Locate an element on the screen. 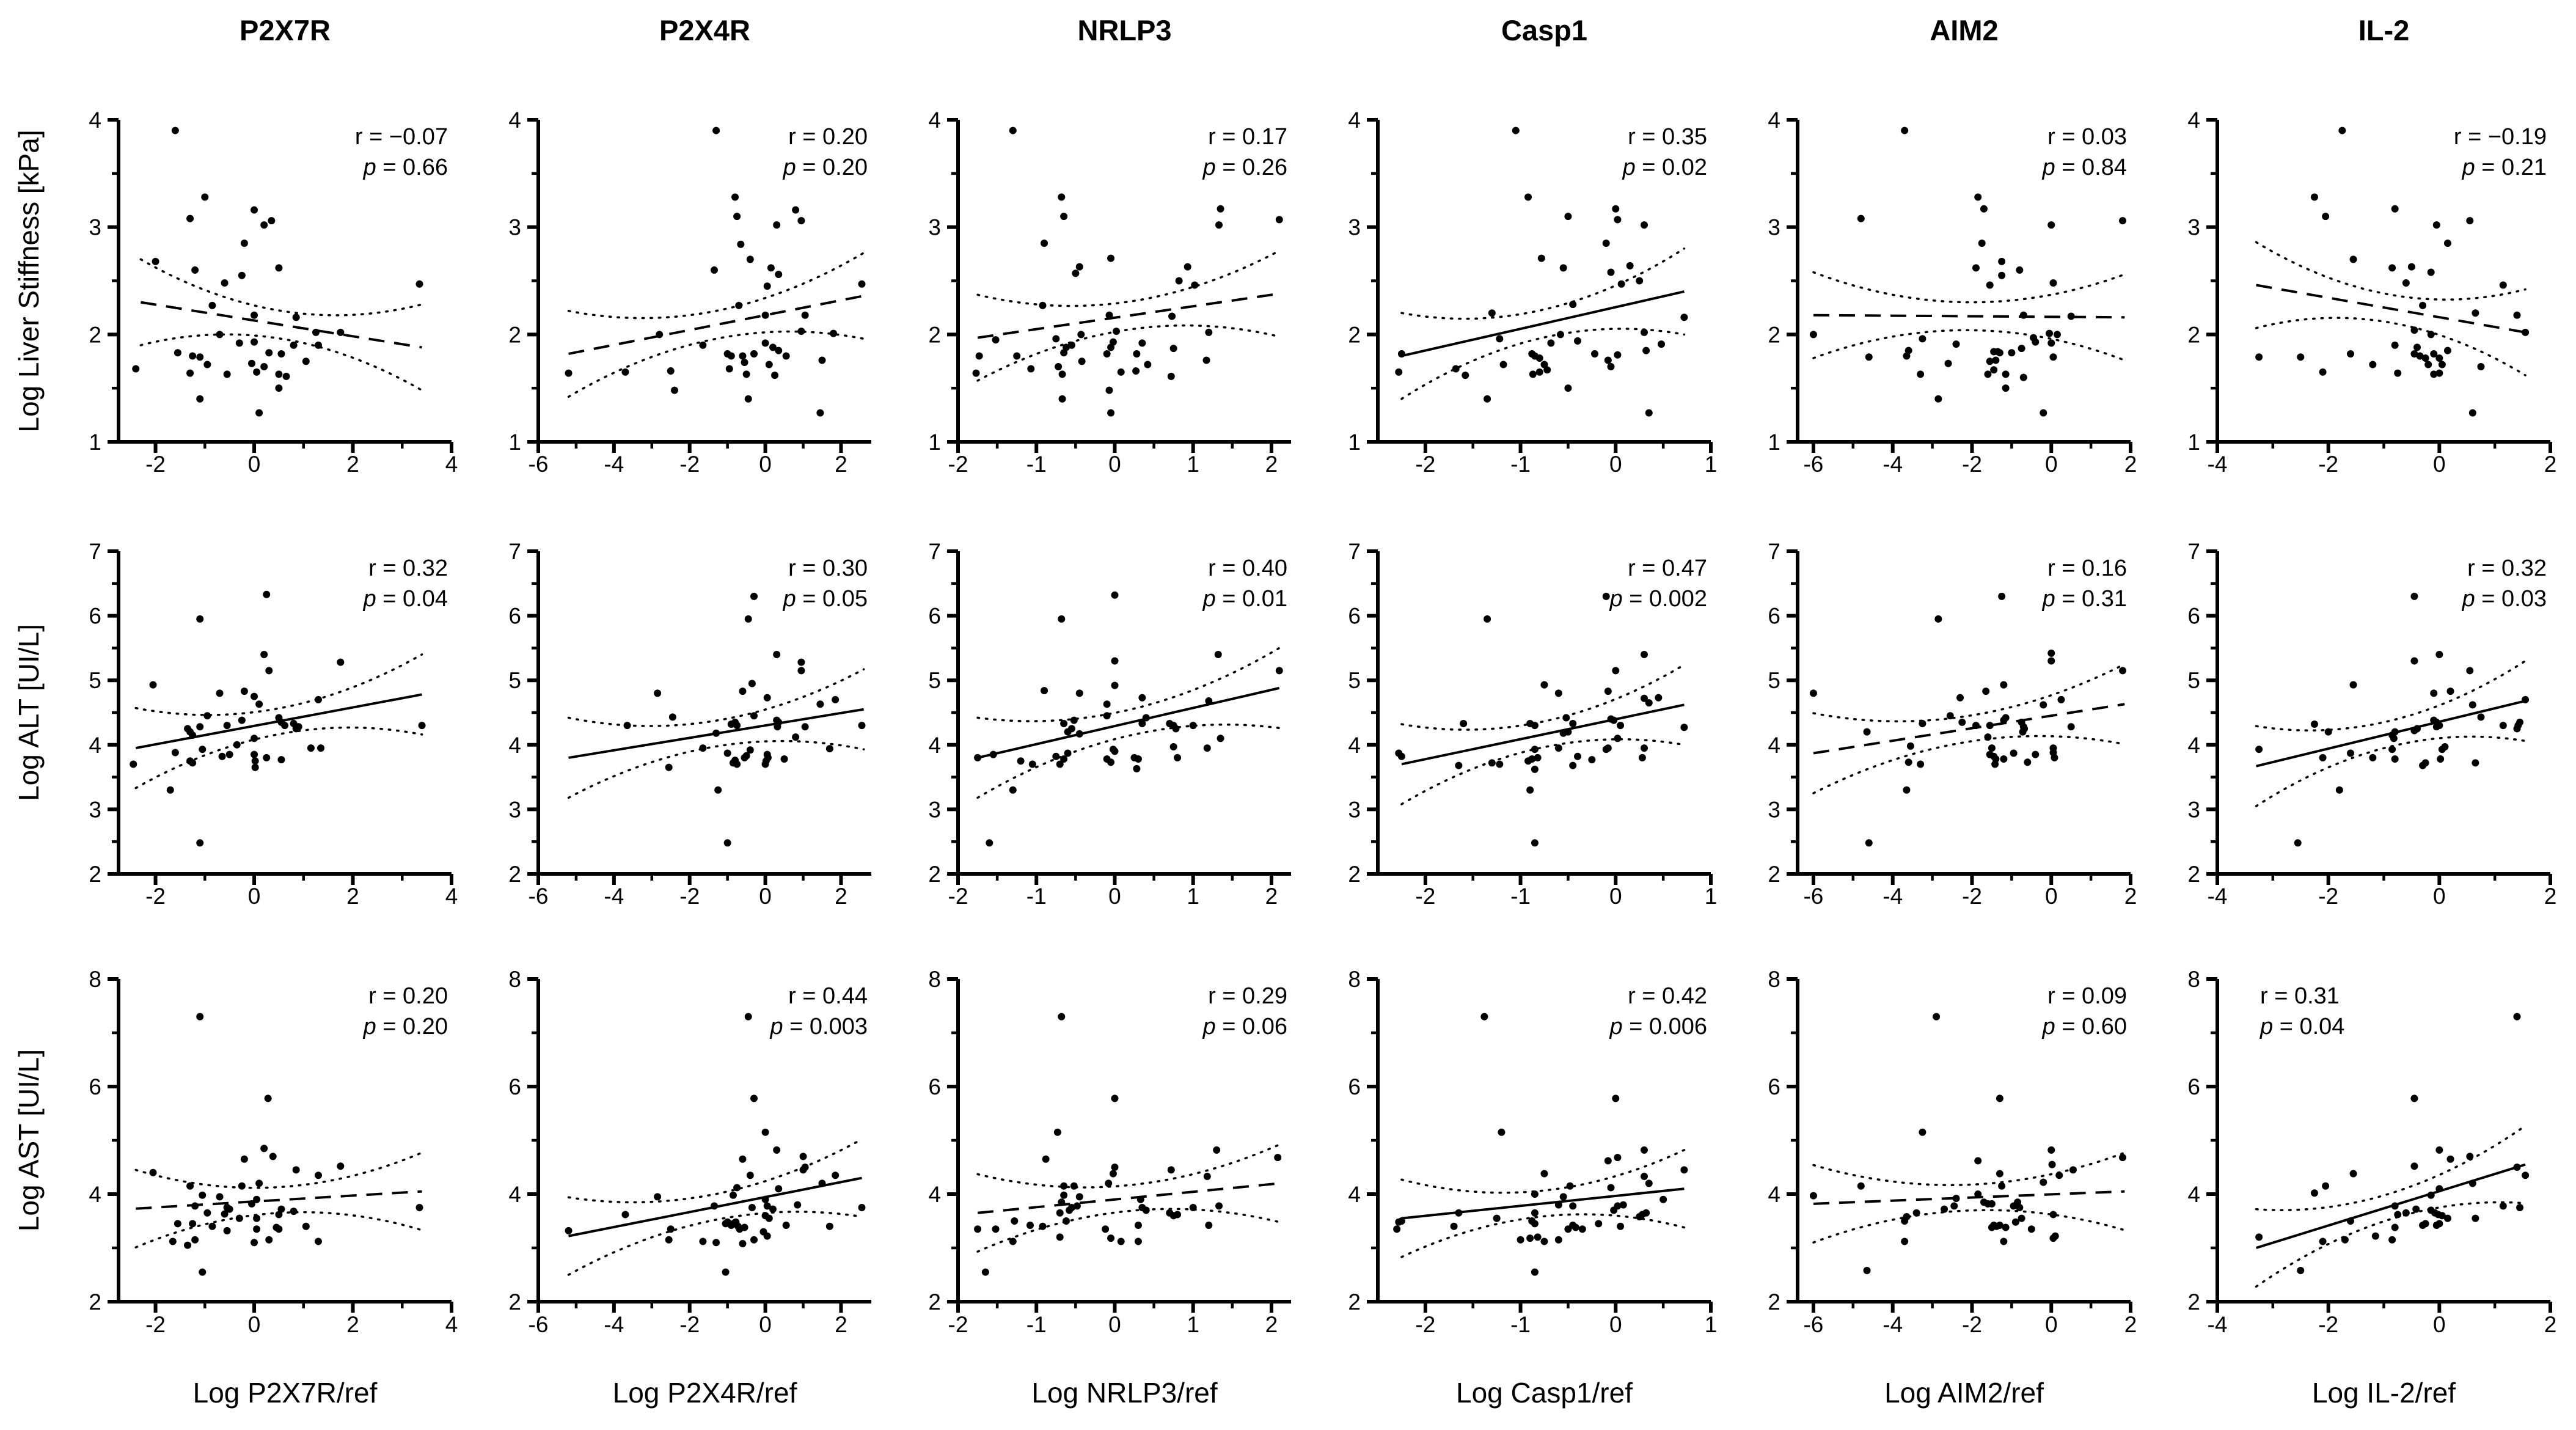 Image resolution: width=2576 pixels, height=1430 pixels. y-tick-label: 1 is located at coordinates (1354, 443).